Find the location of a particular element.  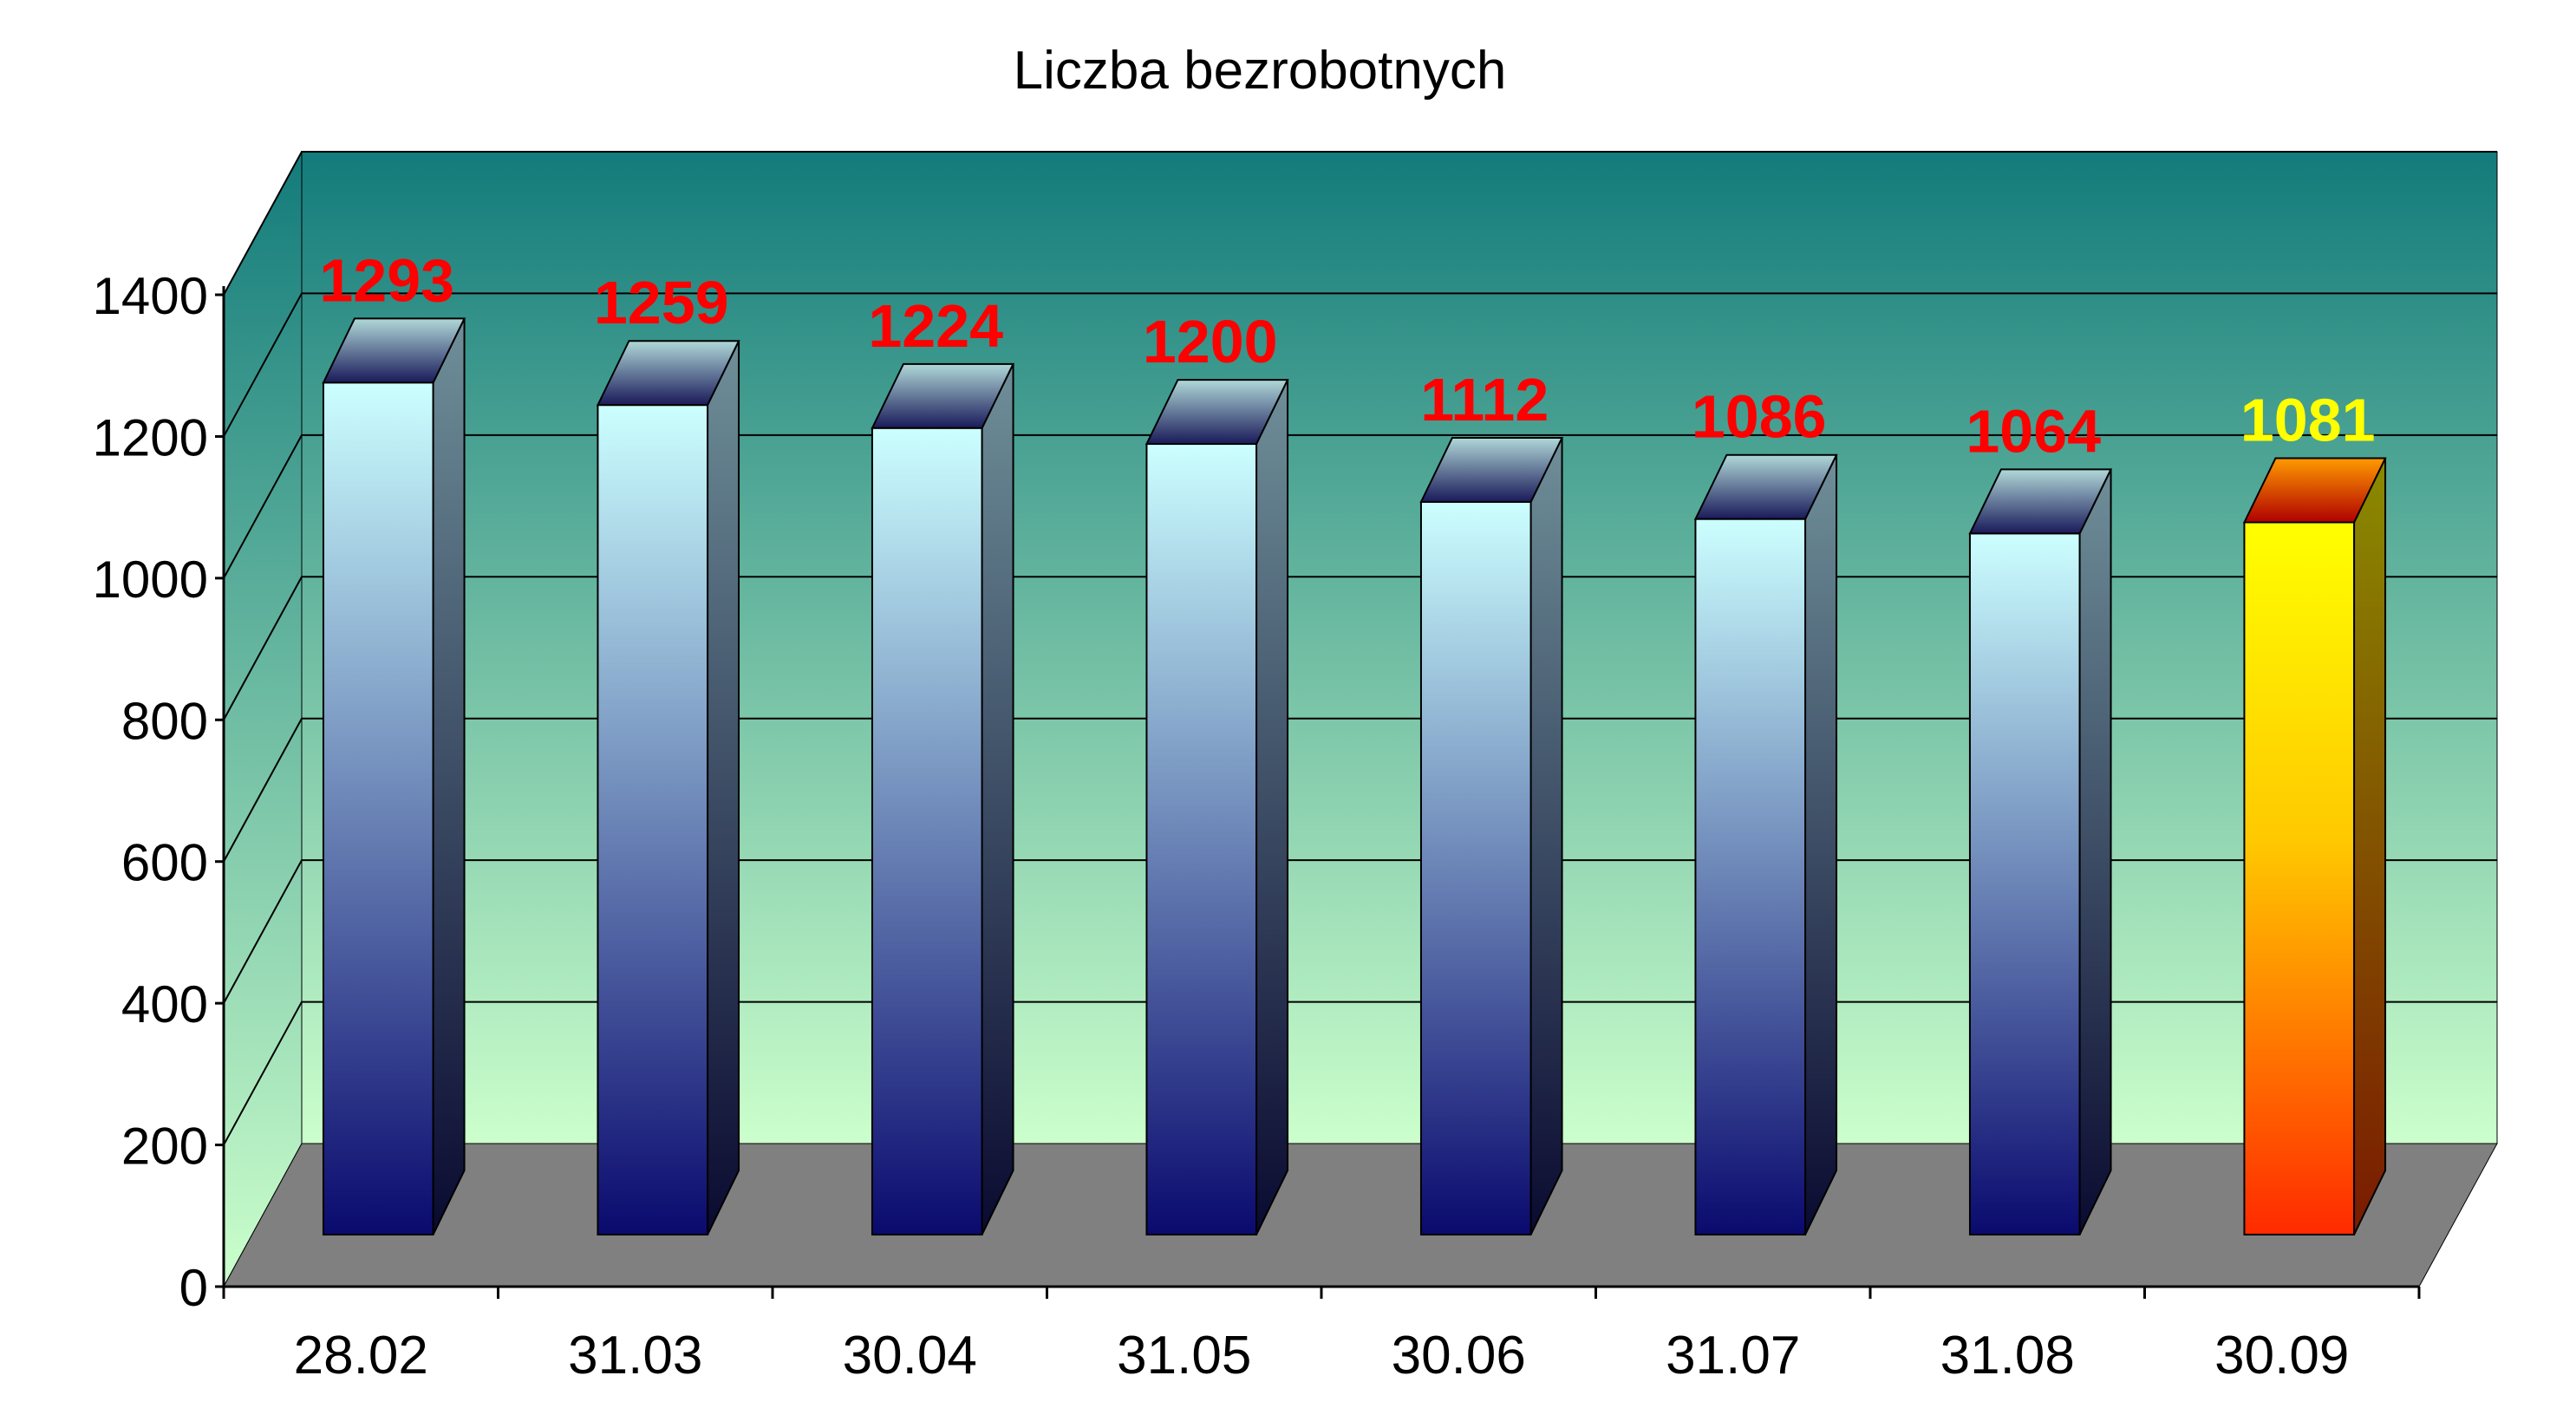

chart-floor is located at coordinates (1361, 1215).